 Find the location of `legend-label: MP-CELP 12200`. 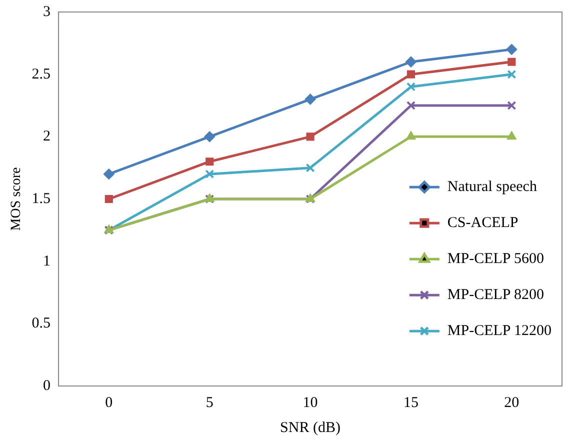

legend-label: MP-CELP 12200 is located at coordinates (499, 331).